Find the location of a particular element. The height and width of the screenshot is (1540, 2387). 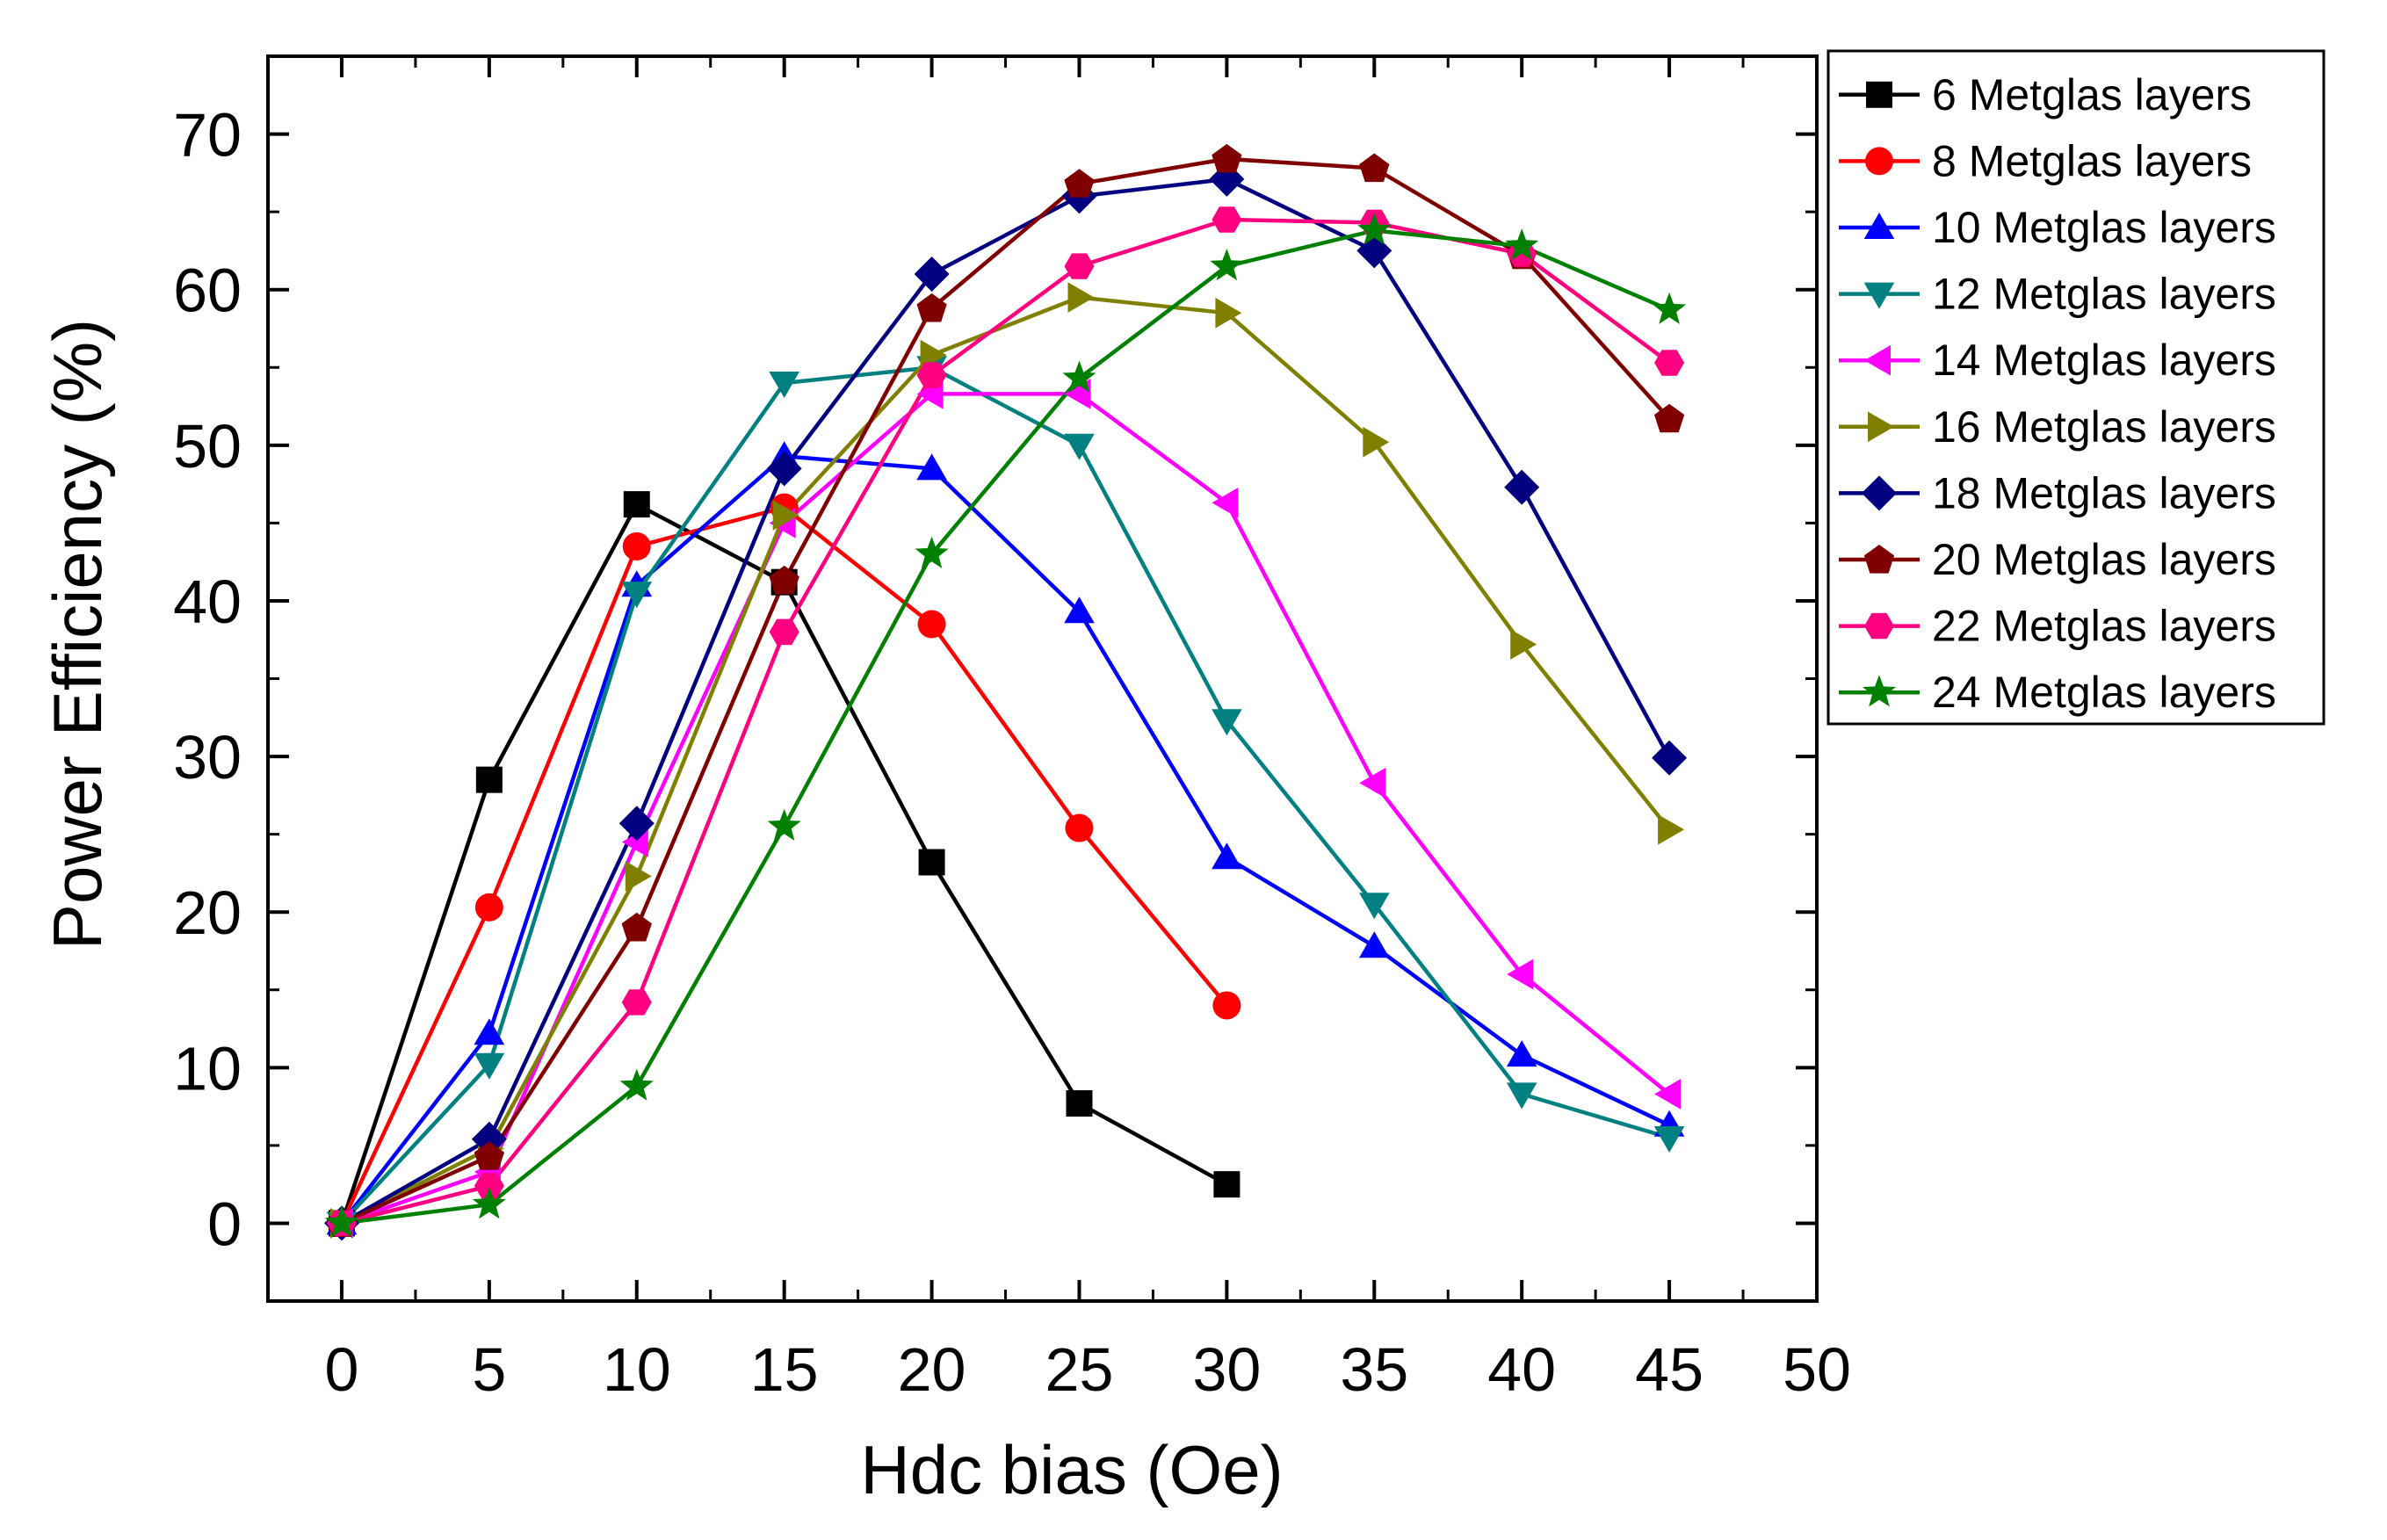

legend-label: 6 Metglas layers is located at coordinates (2092, 94).